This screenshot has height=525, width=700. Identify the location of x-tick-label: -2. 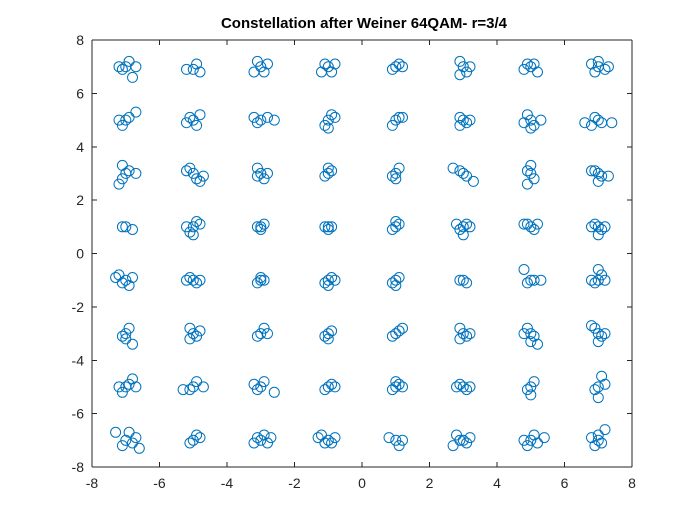
(294, 483).